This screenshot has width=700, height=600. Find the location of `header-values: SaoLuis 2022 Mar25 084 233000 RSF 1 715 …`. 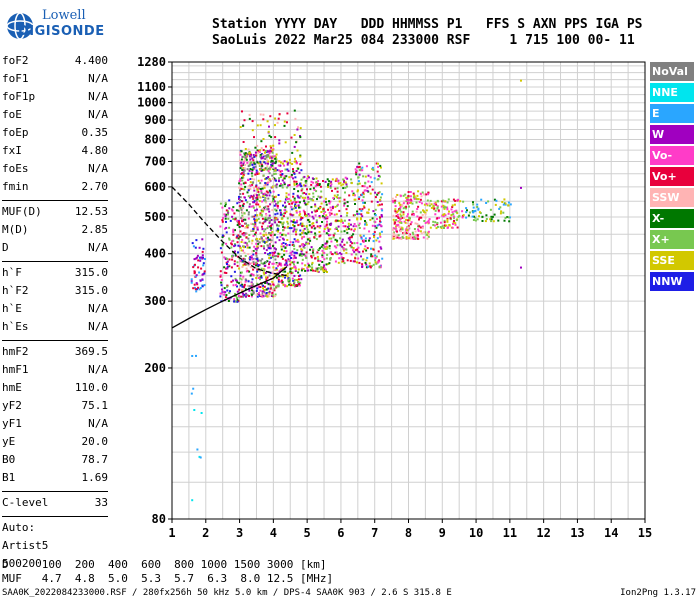

header-values: SaoLuis 2022 Mar25 084 233000 RSF 1 715 … is located at coordinates (423, 40).